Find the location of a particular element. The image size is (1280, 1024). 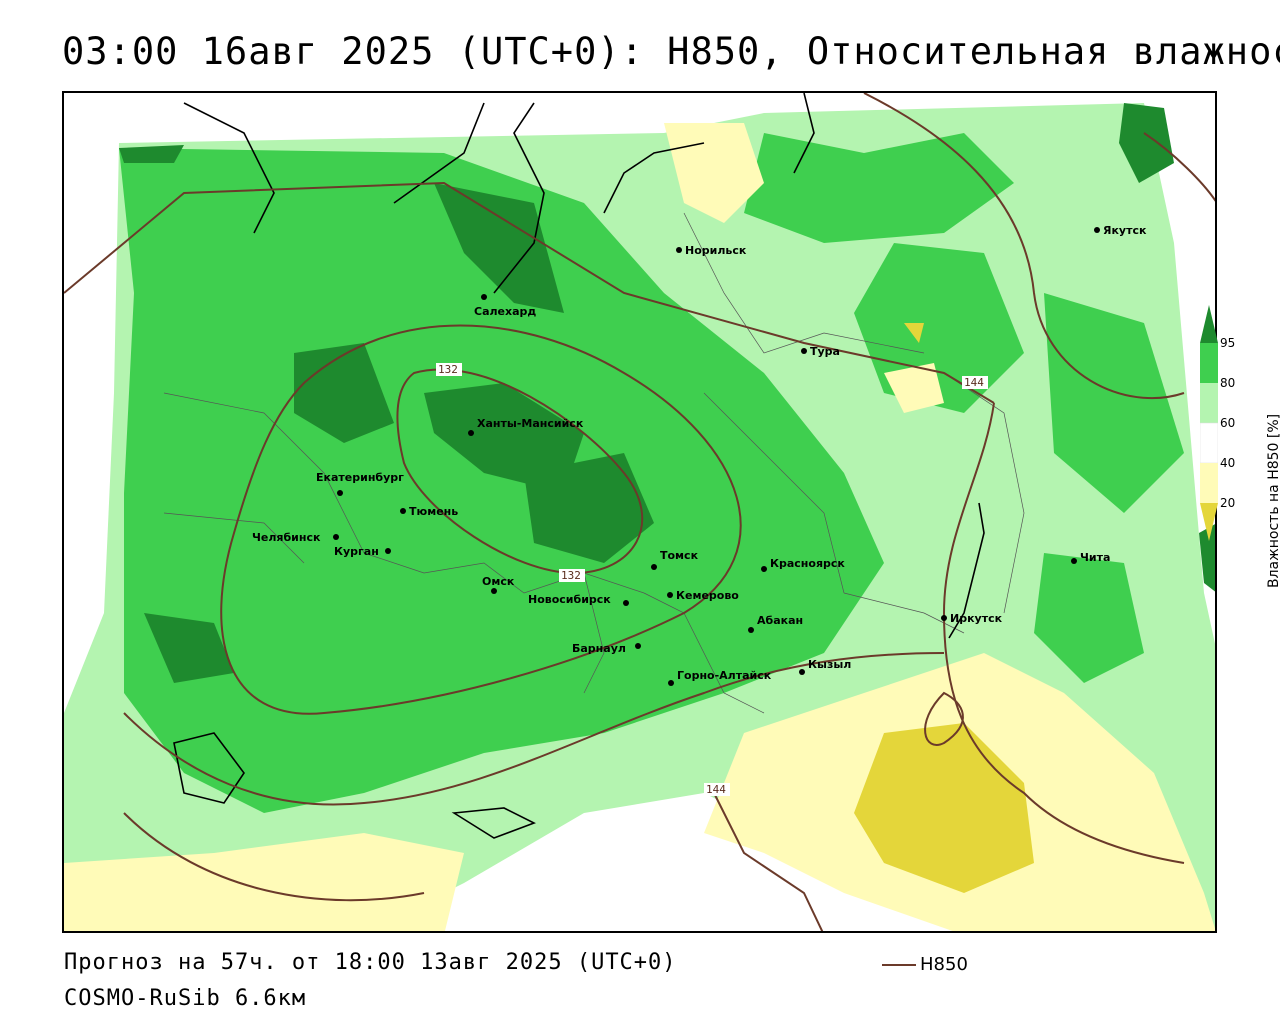

h850-line-legend: H850 is located at coordinates (925, 964).